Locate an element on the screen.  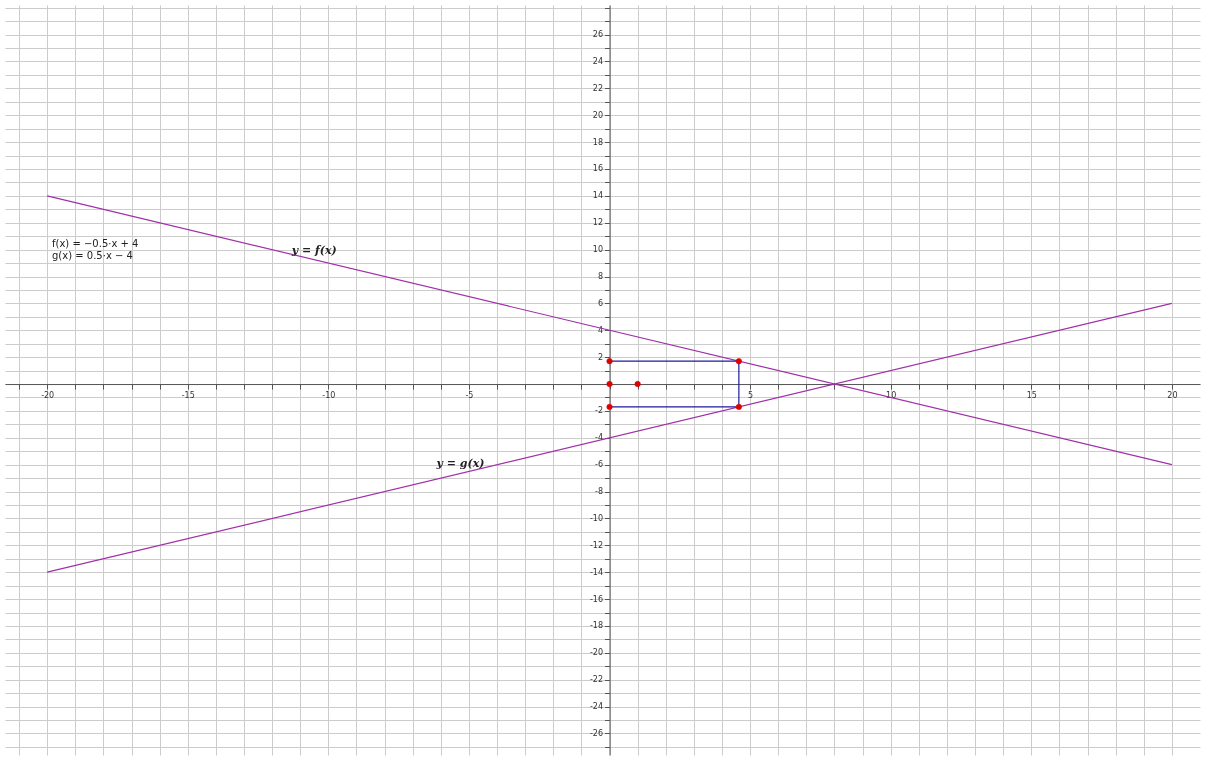
y-tick-label: 22 is located at coordinates (598, 88).